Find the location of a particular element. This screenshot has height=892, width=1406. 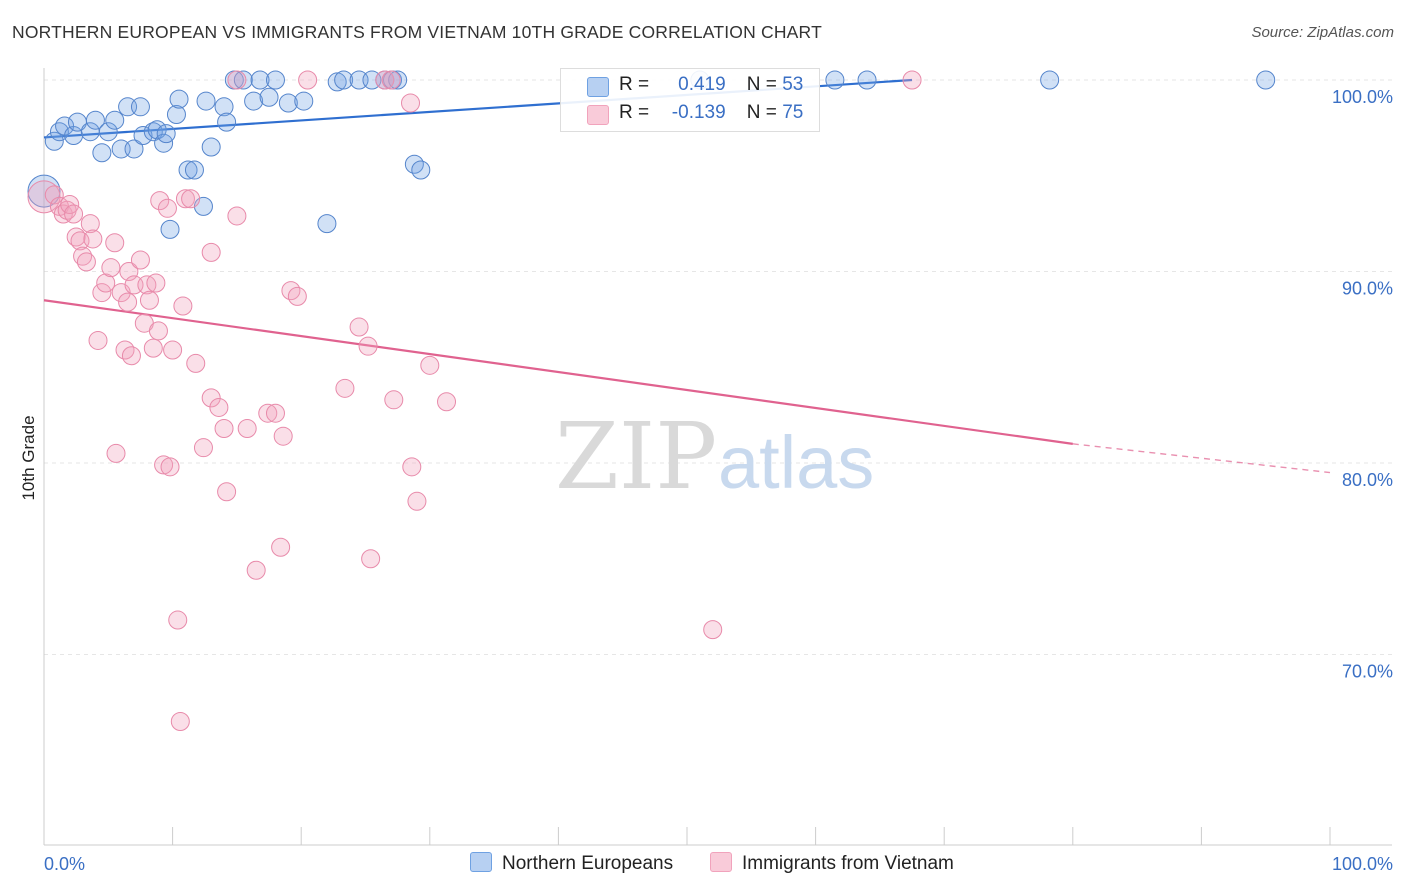

x-tick-label: 0.0% is located at coordinates (64, 864).